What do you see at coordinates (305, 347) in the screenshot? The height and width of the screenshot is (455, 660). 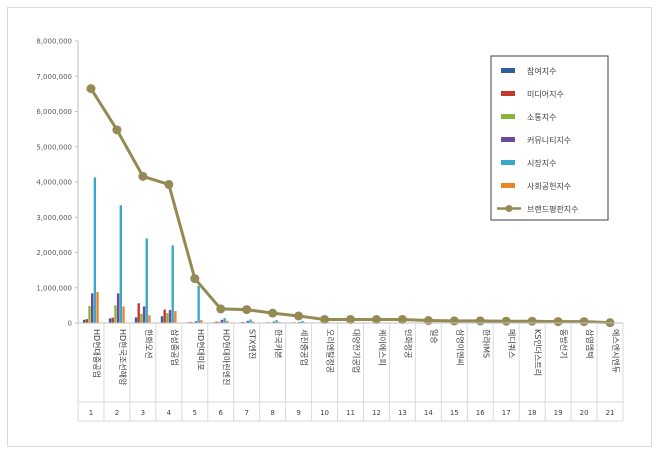 I see `category-label: 세진중공업` at bounding box center [305, 347].